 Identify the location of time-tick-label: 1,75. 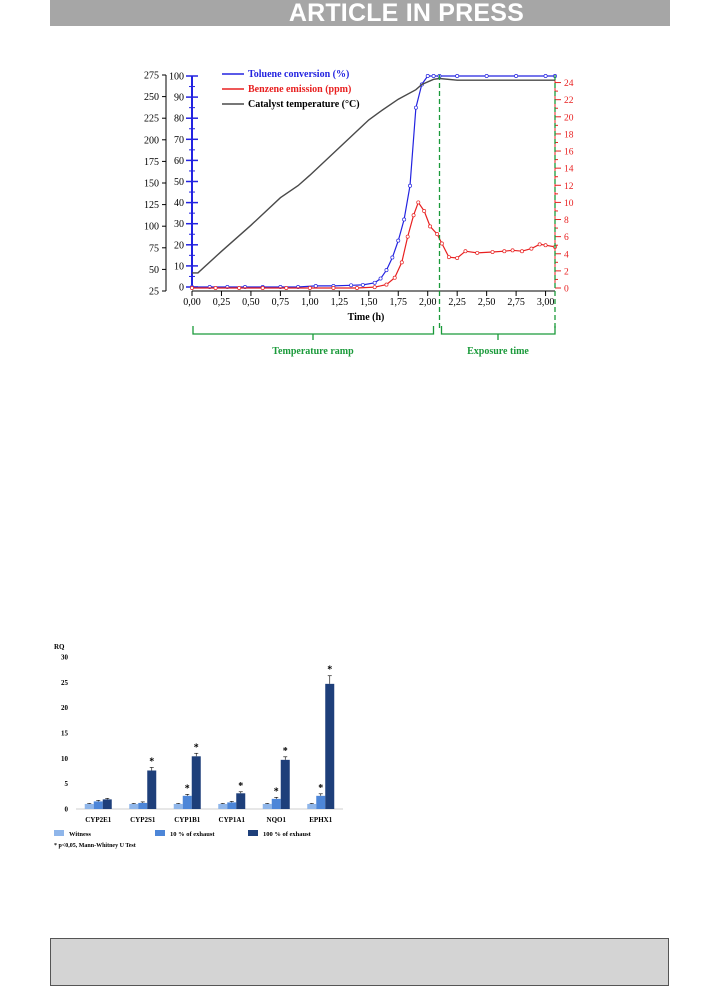
(399, 302).